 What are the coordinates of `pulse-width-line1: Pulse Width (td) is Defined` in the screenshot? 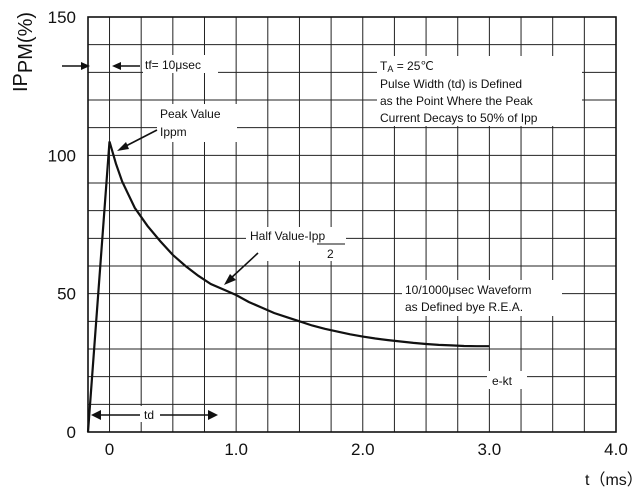 It's located at (451, 84).